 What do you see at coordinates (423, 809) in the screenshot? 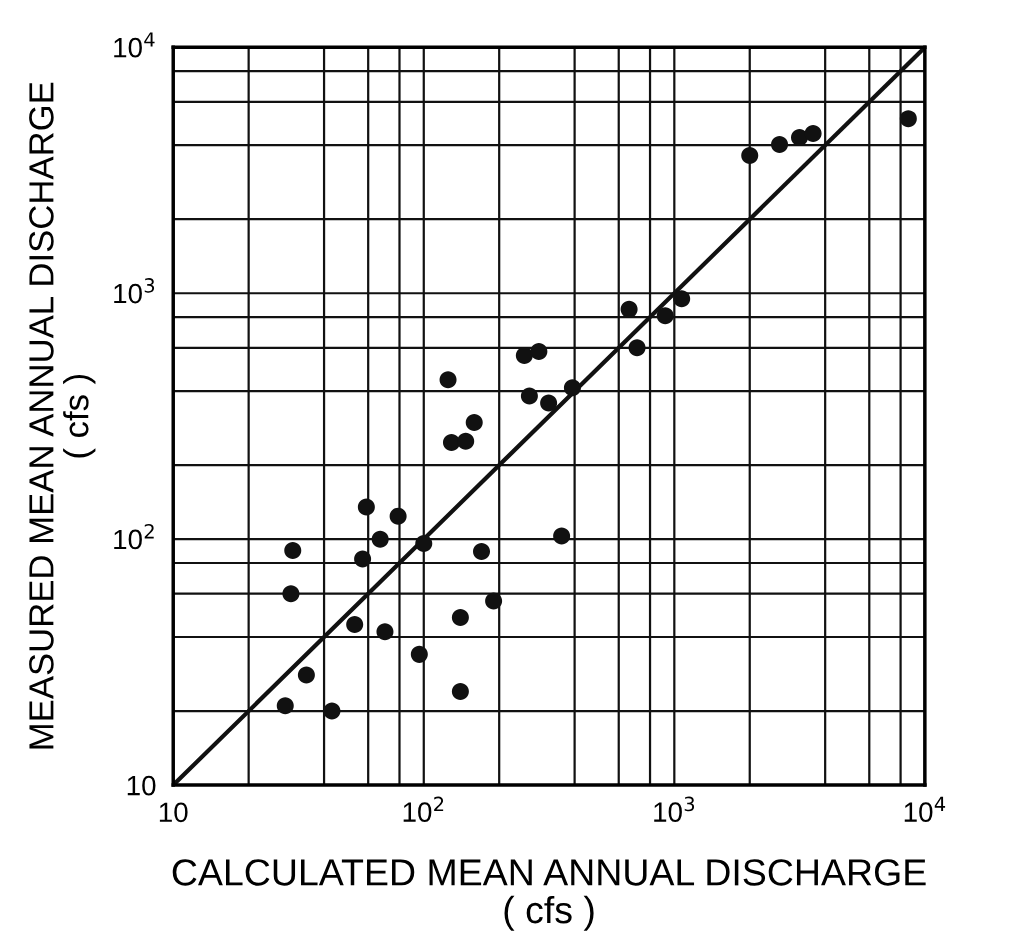
I see `x-tick-label: 10$^{2}$` at bounding box center [423, 809].